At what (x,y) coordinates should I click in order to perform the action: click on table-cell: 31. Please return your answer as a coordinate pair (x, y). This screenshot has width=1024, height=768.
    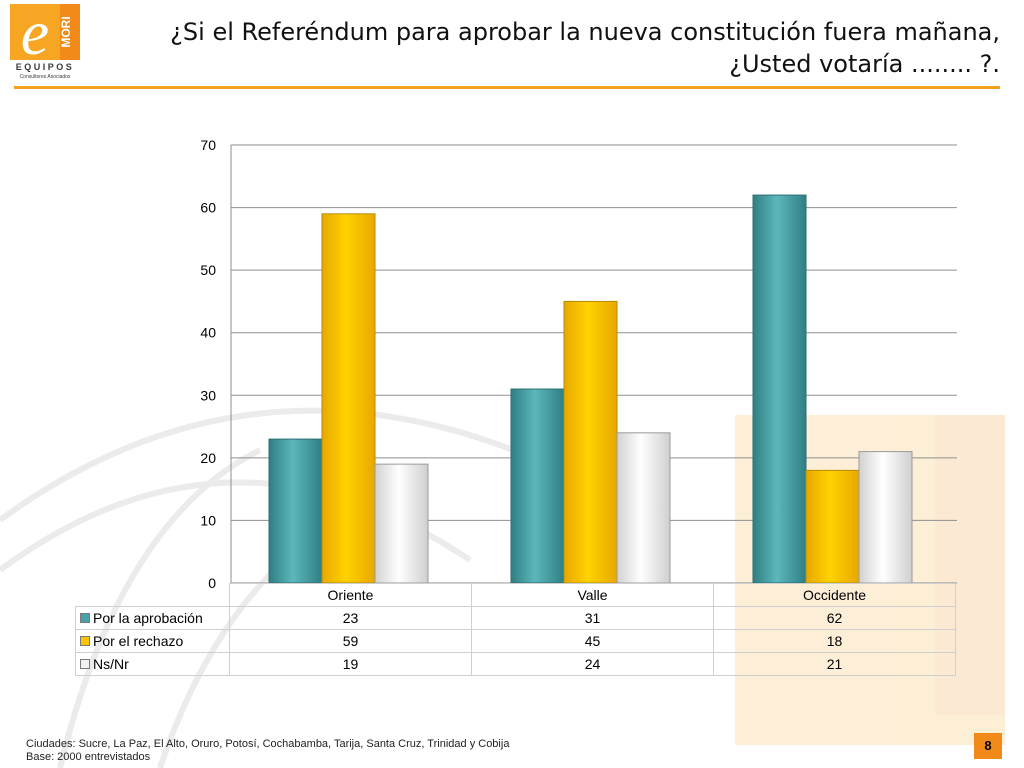
    Looking at the image, I should click on (592, 618).